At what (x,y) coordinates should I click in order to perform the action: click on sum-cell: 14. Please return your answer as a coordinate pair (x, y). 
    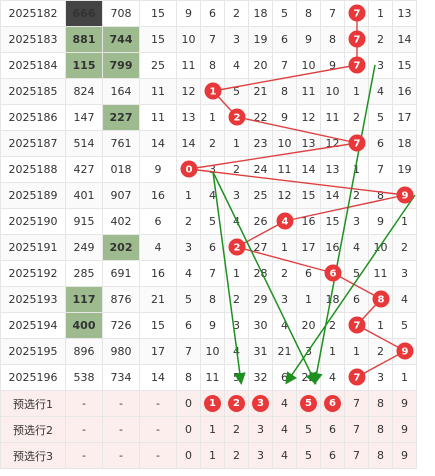
    Looking at the image, I should click on (158, 377).